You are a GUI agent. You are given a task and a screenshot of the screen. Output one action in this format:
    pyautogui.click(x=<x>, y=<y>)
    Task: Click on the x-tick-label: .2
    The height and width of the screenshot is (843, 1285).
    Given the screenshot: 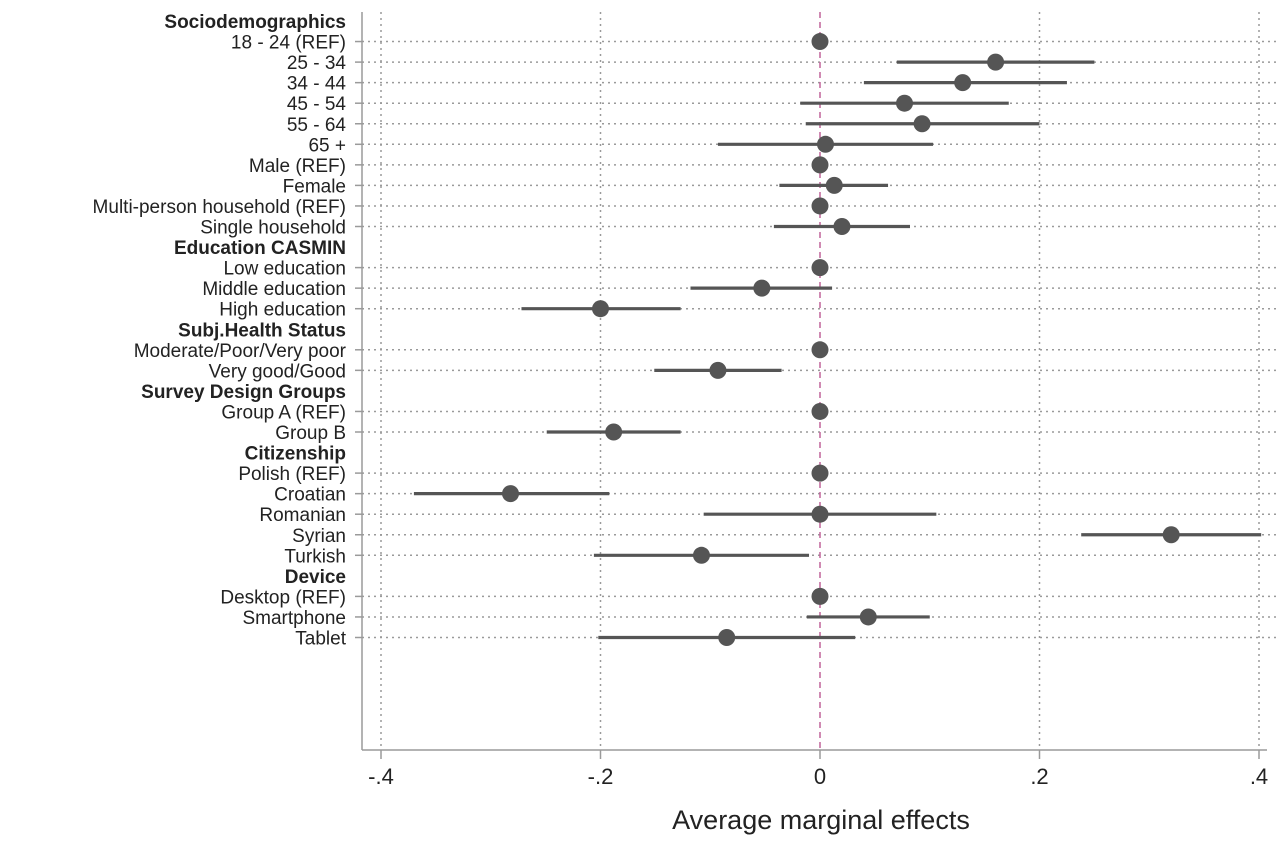 What is the action you would take?
    pyautogui.click(x=1039, y=776)
    